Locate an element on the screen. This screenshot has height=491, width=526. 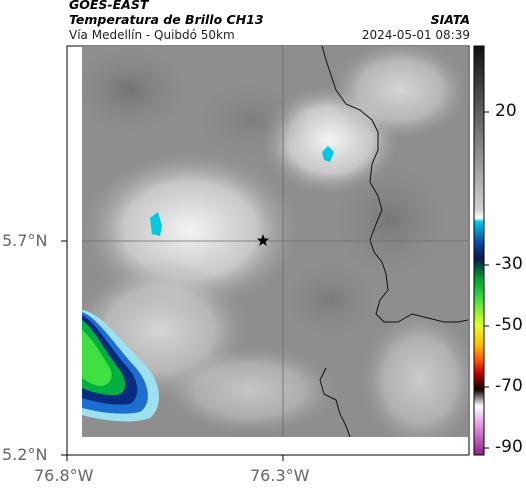
star-icon is located at coordinates (263, 240).